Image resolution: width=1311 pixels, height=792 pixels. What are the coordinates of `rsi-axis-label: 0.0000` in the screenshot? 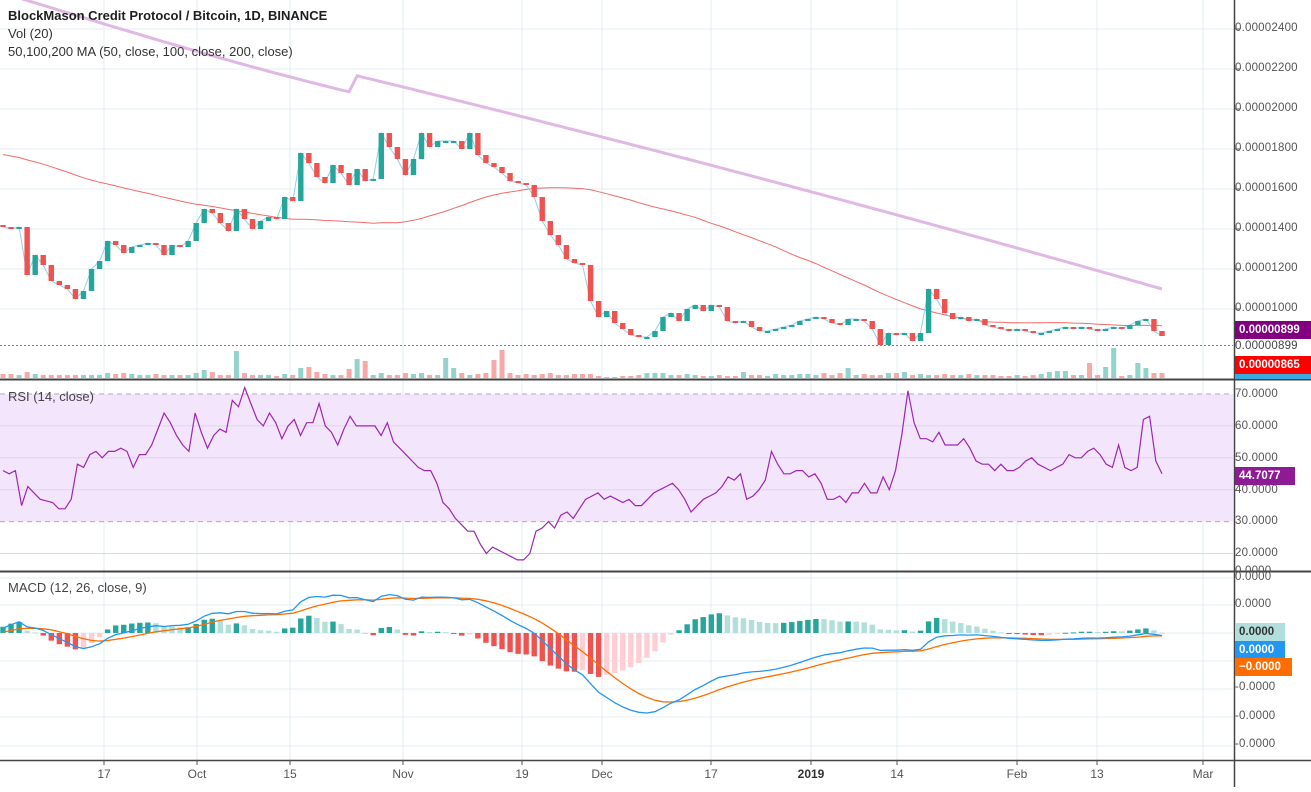 It's located at (1253, 568).